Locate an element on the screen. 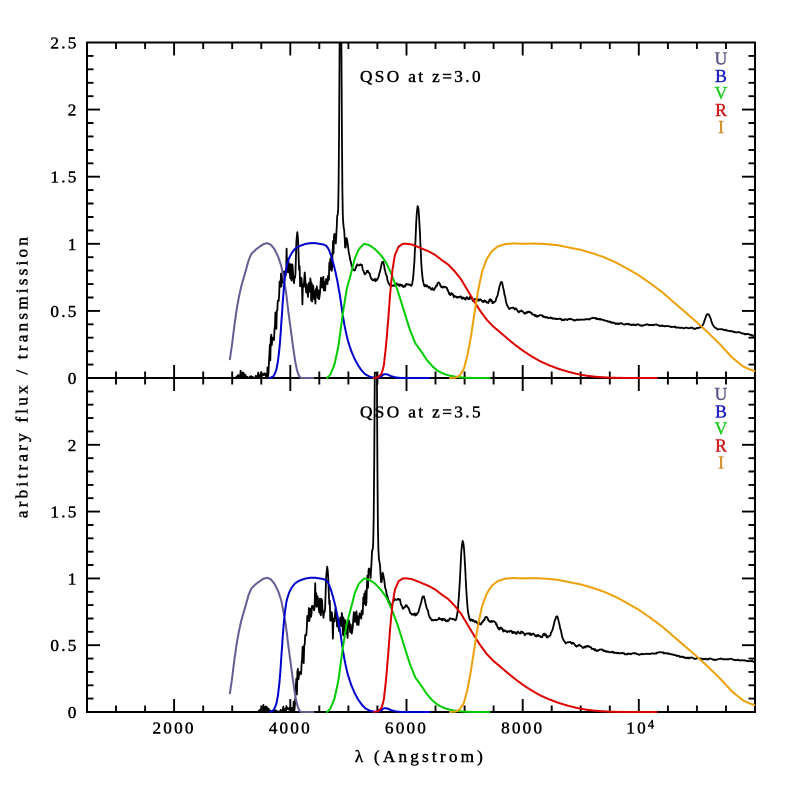 The image size is (797, 802). svg-text: 2000 is located at coordinates (174, 728).